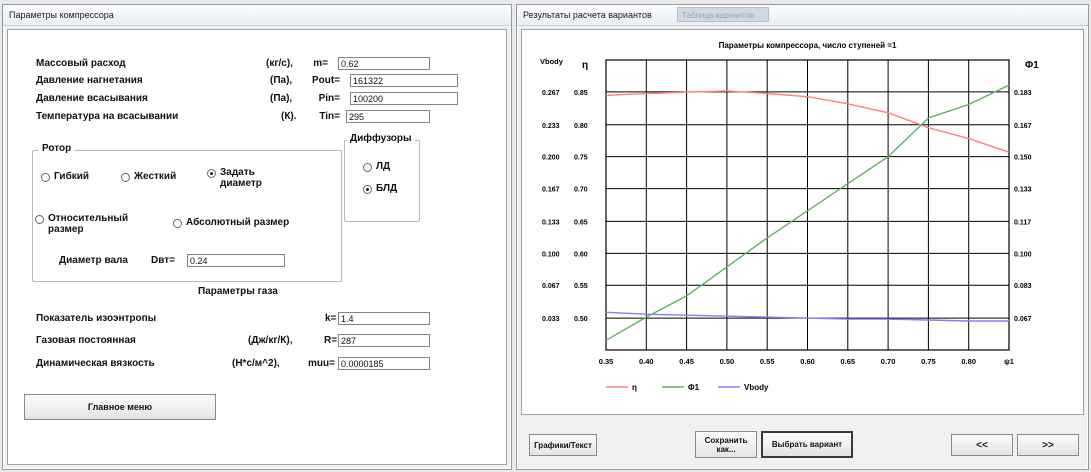  I want to click on x-tick-label: 0.35, so click(606, 361).